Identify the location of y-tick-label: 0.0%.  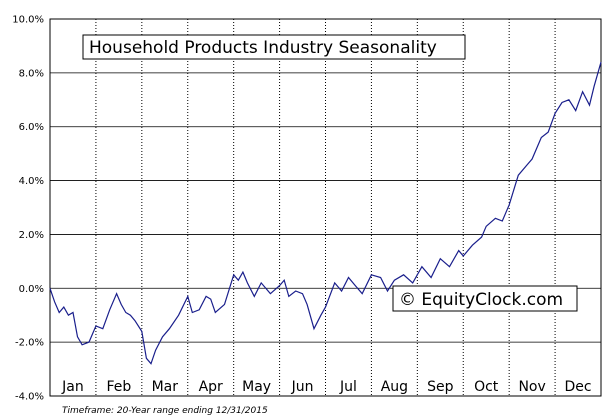
(31, 289).